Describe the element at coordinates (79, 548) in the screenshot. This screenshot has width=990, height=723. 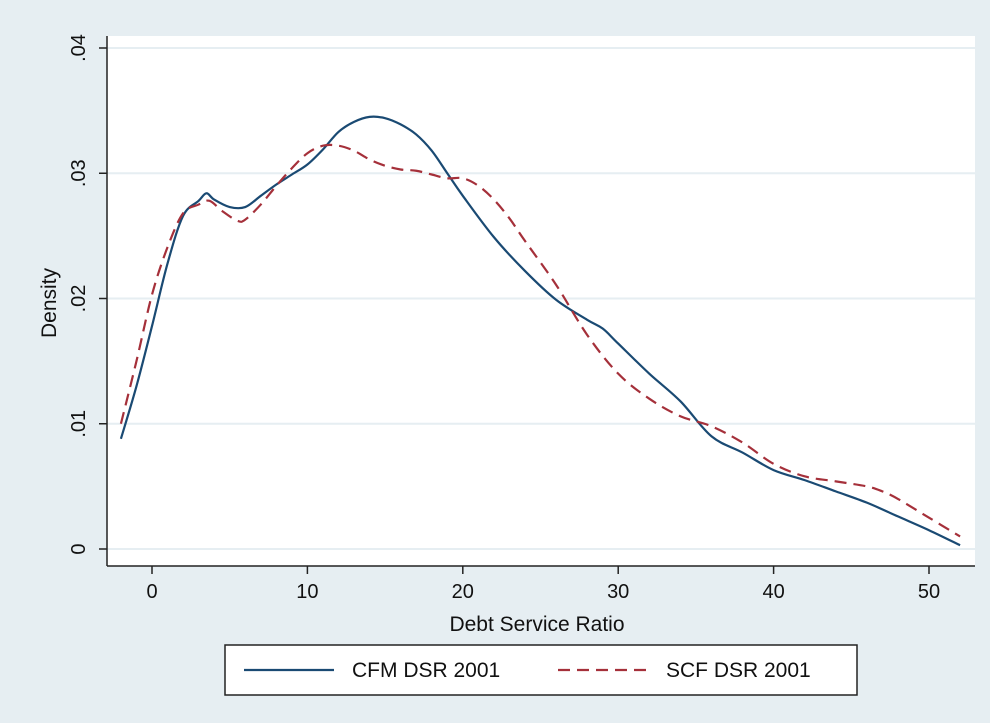
I see `y-tick-label-0: 0` at that location.